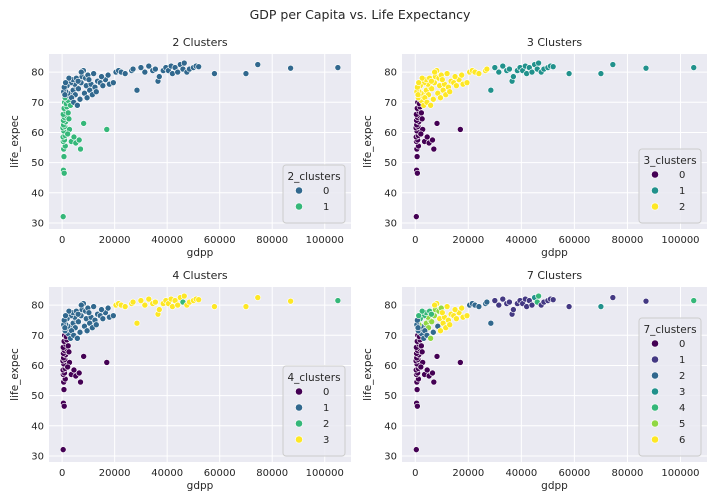 The height and width of the screenshot is (504, 720). What do you see at coordinates (314, 194) in the screenshot?
I see `legend: 2_clusters 0 1` at bounding box center [314, 194].